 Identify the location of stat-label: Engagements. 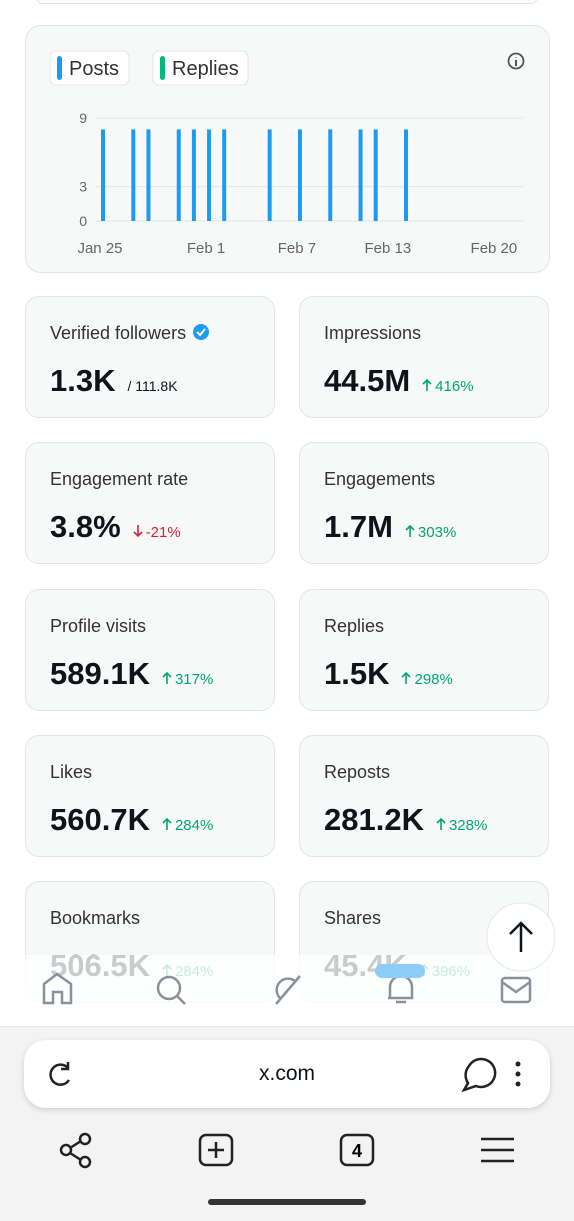
(380, 479).